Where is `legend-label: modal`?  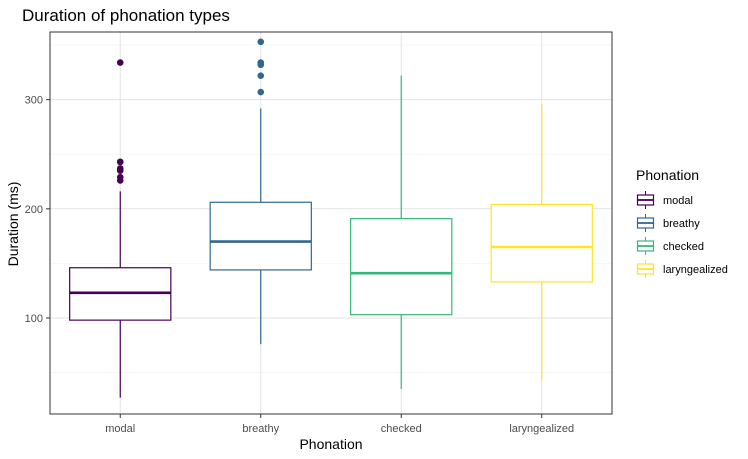 legend-label: modal is located at coordinates (678, 201).